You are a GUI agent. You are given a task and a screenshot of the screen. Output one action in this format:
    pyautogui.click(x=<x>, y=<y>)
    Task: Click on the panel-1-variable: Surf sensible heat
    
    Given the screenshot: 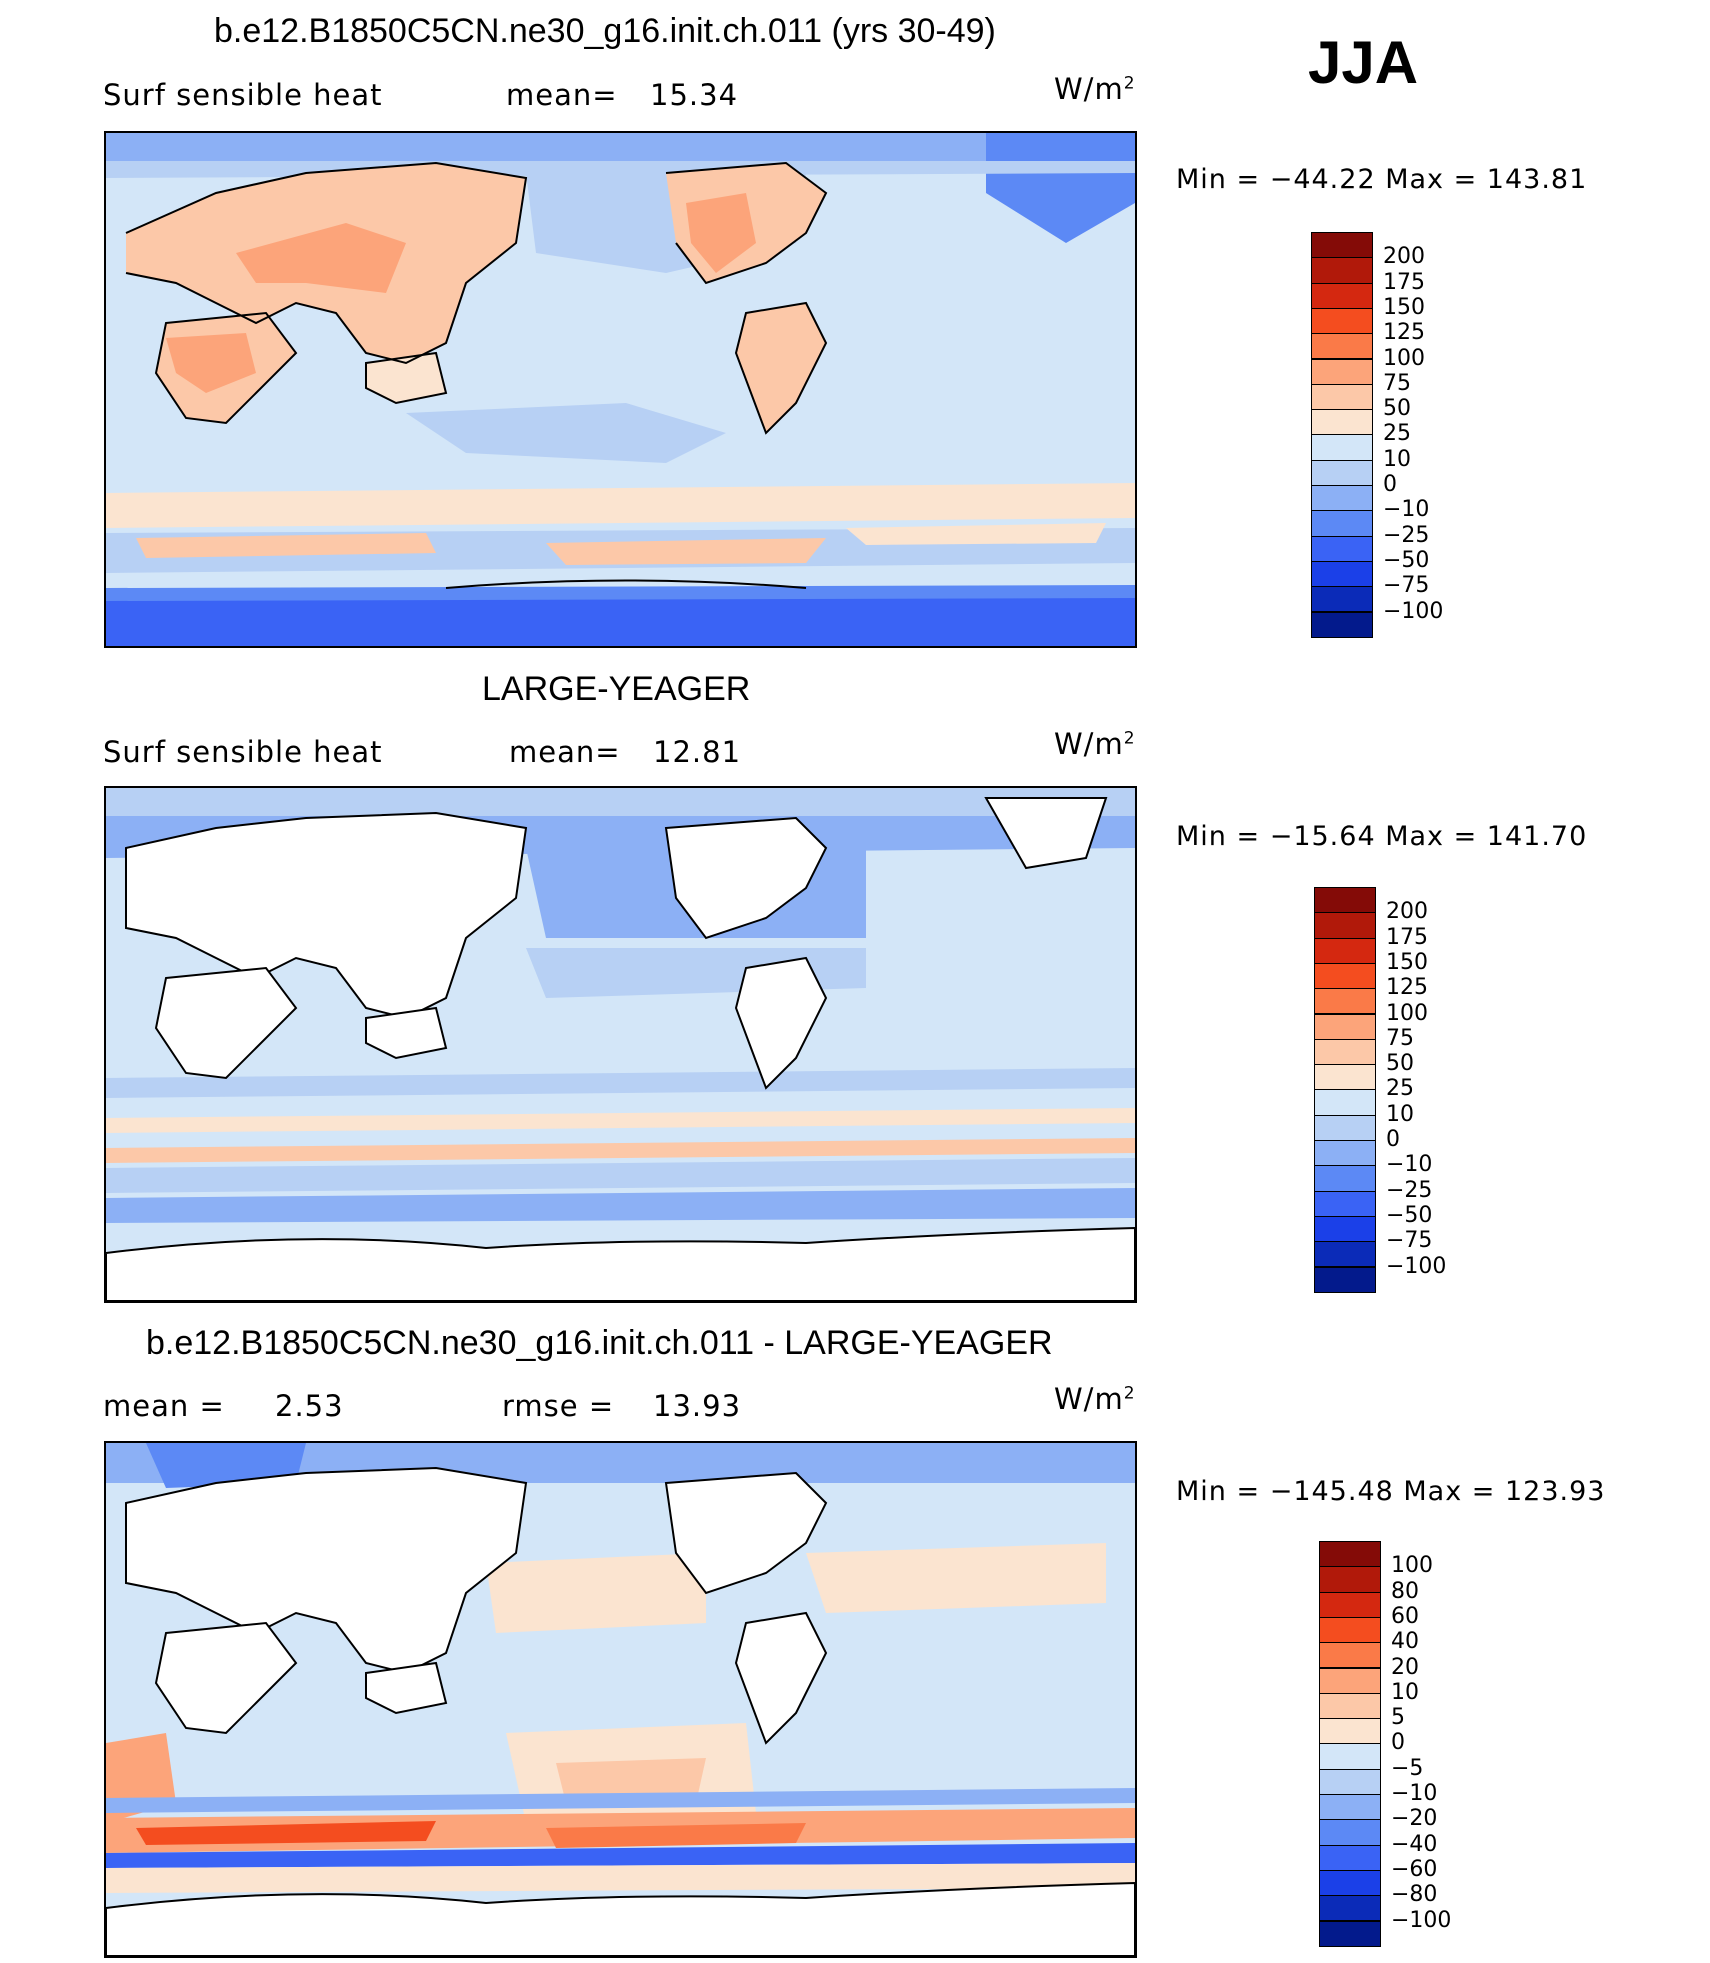 What is the action you would take?
    pyautogui.click(x=243, y=95)
    